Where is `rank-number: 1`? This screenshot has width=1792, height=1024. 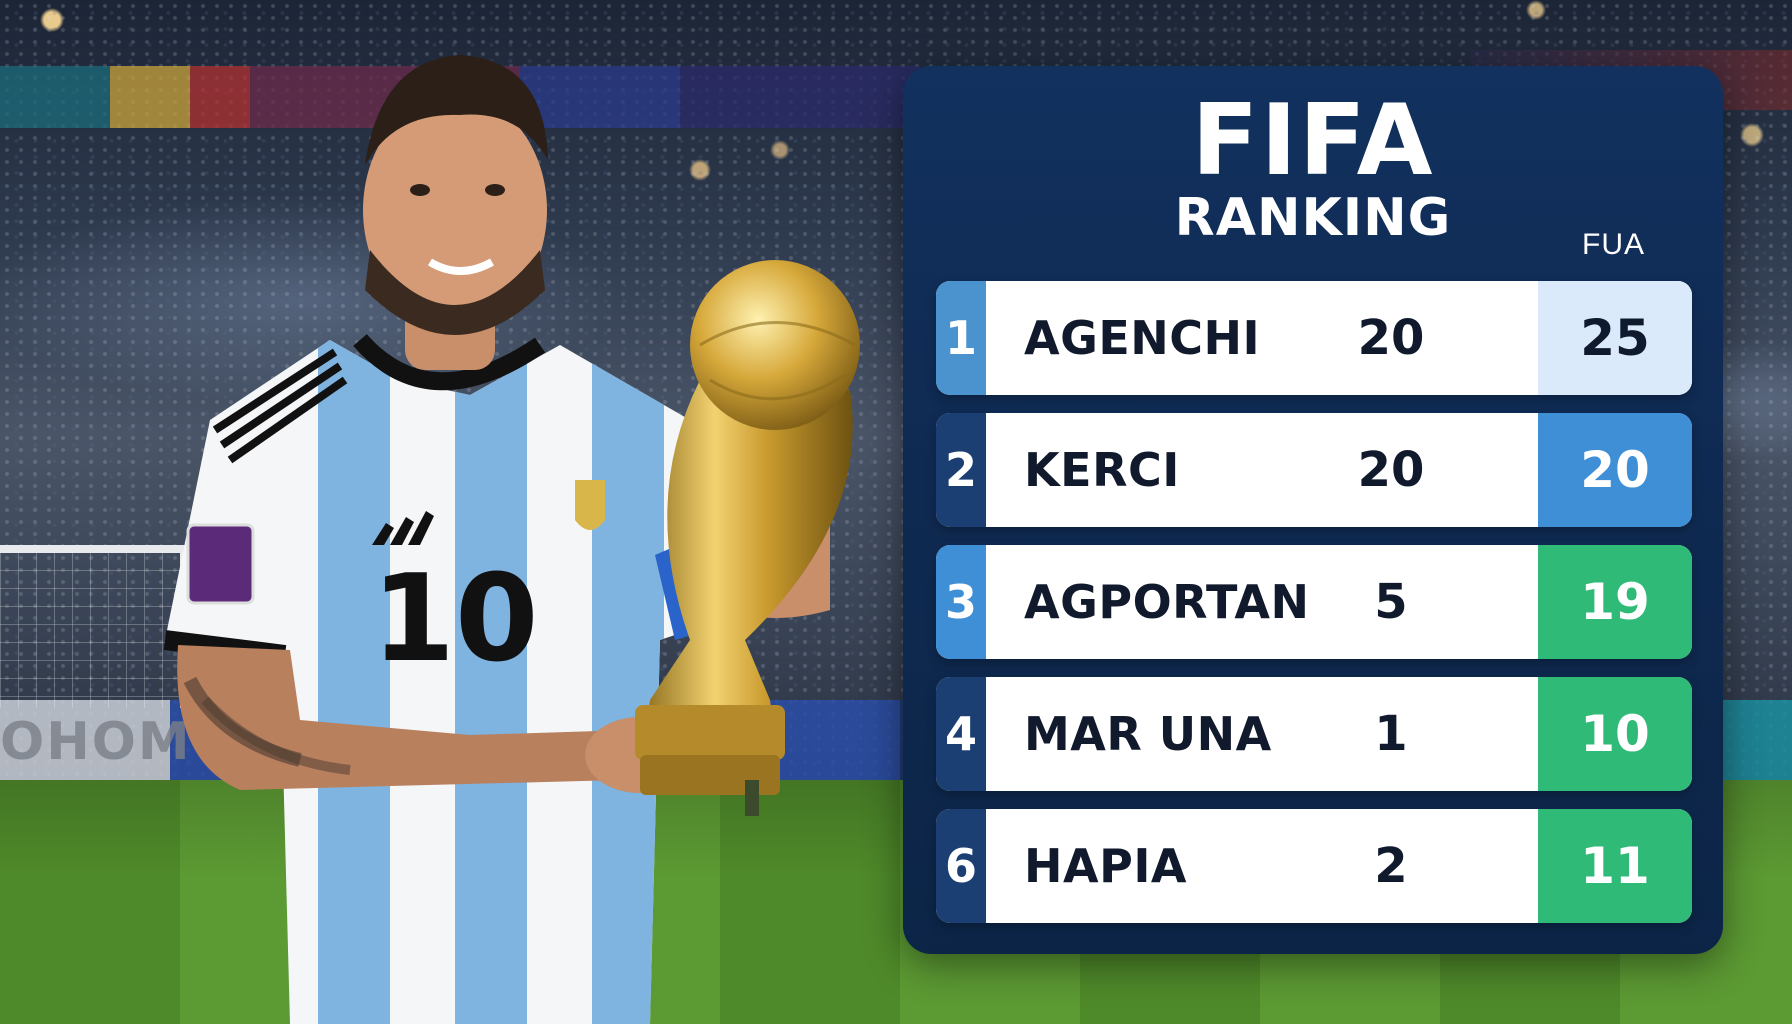
rank-number: 1 is located at coordinates (961, 338).